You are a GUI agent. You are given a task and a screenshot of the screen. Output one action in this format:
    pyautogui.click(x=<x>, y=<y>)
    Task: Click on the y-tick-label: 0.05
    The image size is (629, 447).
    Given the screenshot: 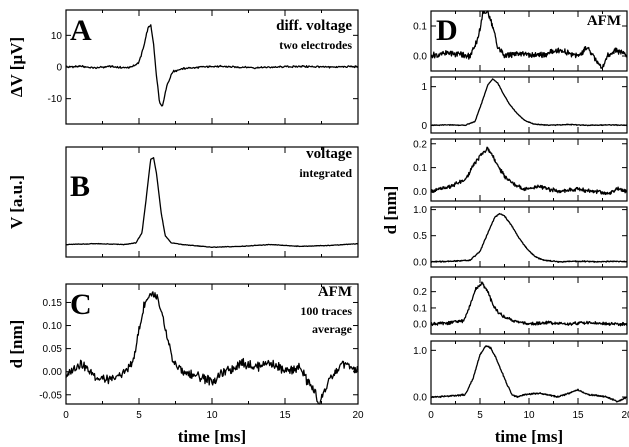 What is the action you would take?
    pyautogui.click(x=53, y=349)
    